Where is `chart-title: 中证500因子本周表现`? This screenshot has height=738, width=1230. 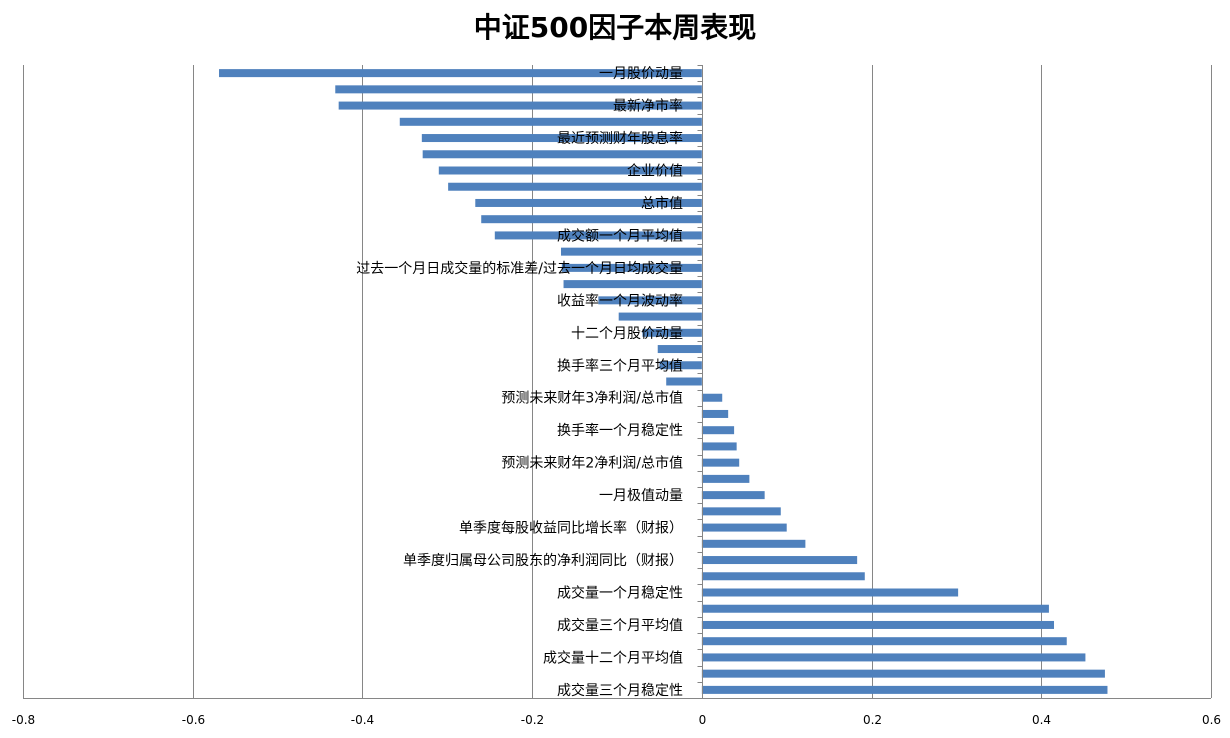 chart-title: 中证500因子本周表现 is located at coordinates (615, 27).